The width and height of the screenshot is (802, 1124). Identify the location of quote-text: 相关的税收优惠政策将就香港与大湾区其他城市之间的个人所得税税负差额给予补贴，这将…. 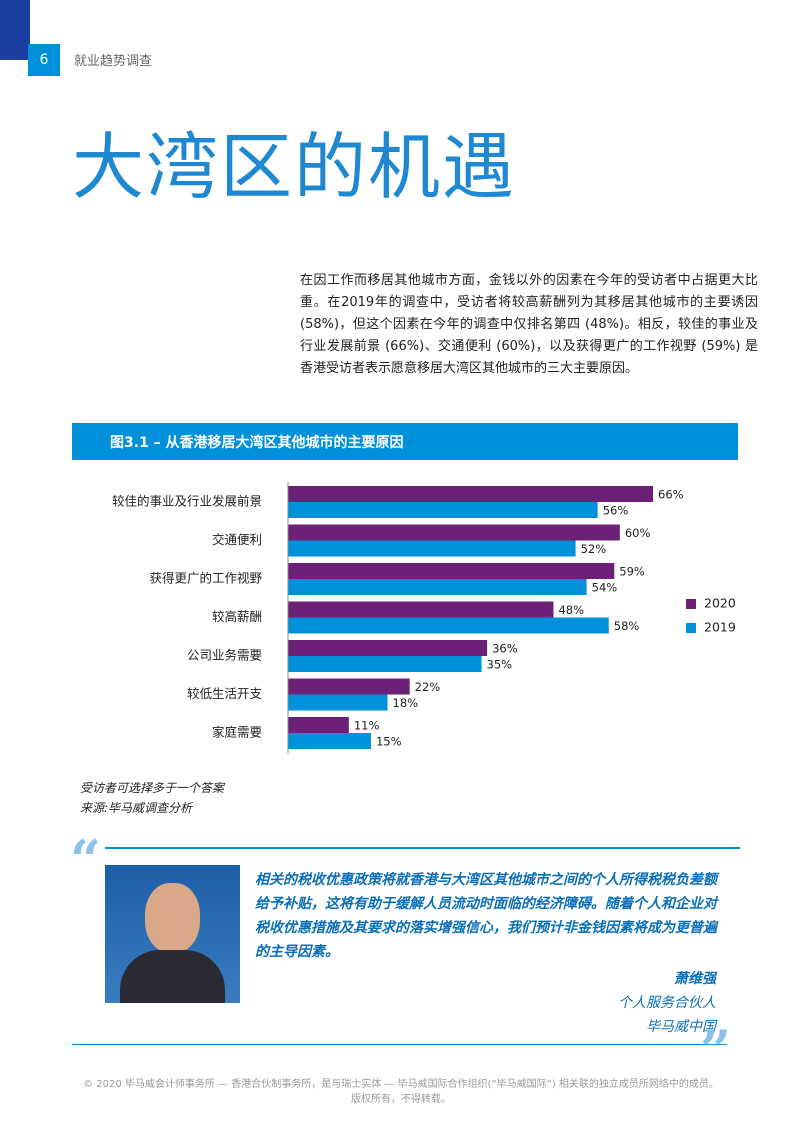
(486, 916).